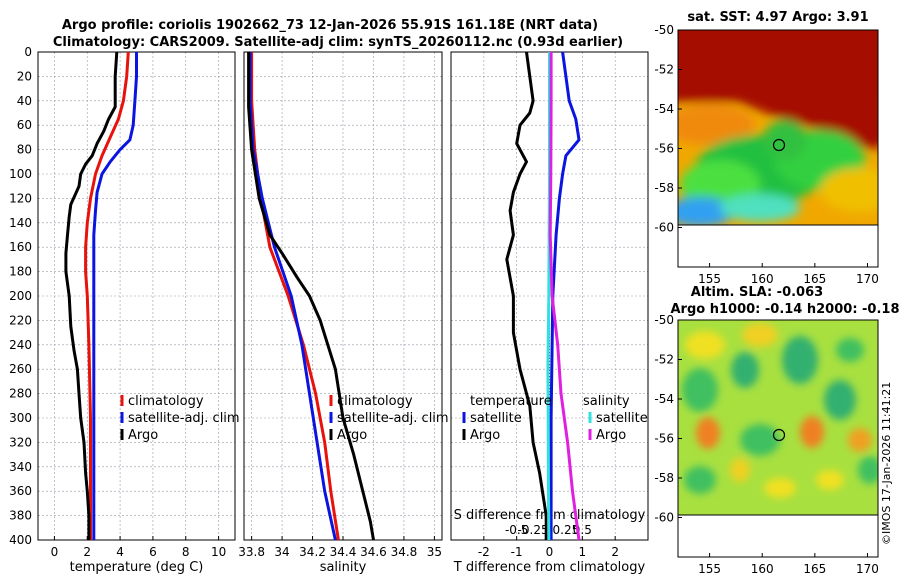 The image size is (900, 580). What do you see at coordinates (24, 150) in the screenshot?
I see `y-tick-label: 80` at bounding box center [24, 150].